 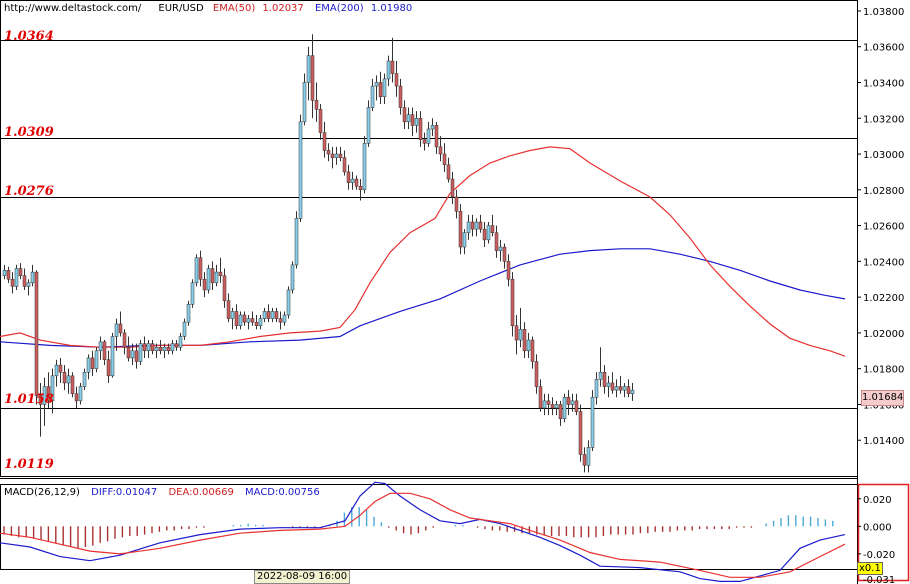 I want to click on y-tick-label: 1.02400, so click(x=883, y=262).